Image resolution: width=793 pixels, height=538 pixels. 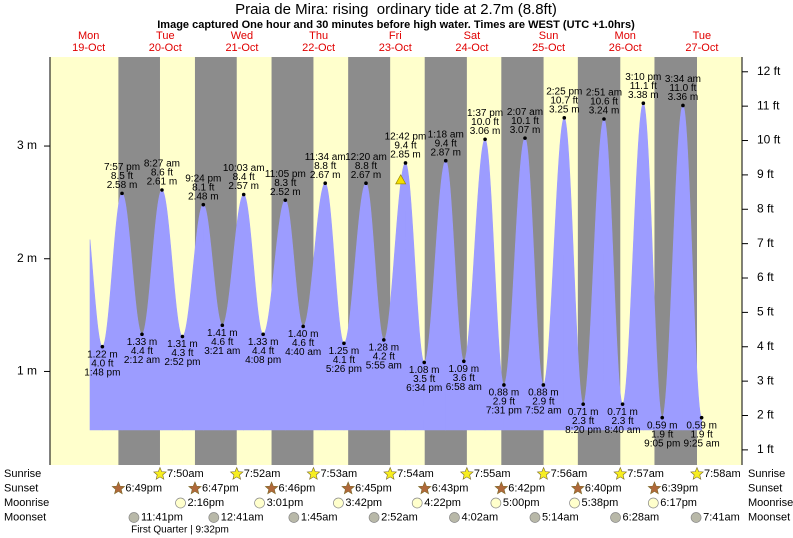 I want to click on extreme-label: 12:20 am, so click(x=366, y=157).